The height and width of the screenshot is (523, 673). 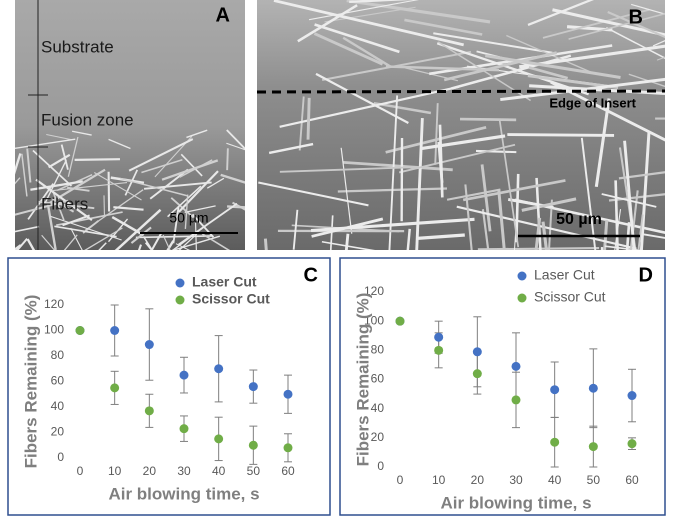 I want to click on annotation: Fibers, so click(x=64, y=203).